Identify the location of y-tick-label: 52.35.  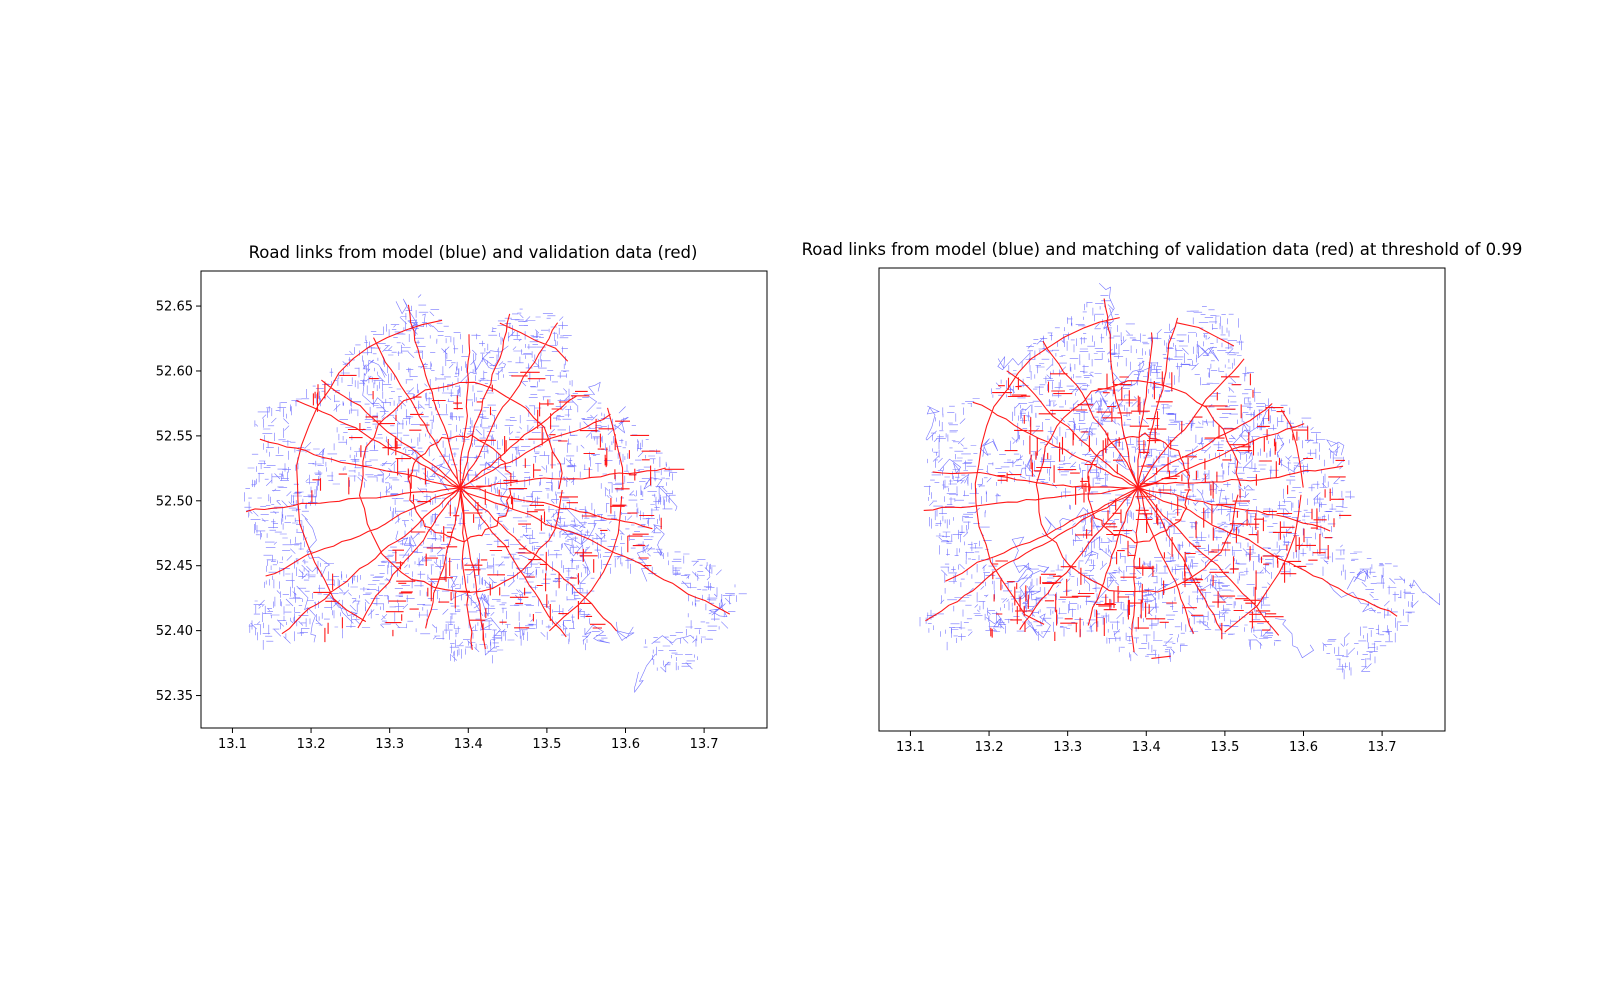
(174, 696).